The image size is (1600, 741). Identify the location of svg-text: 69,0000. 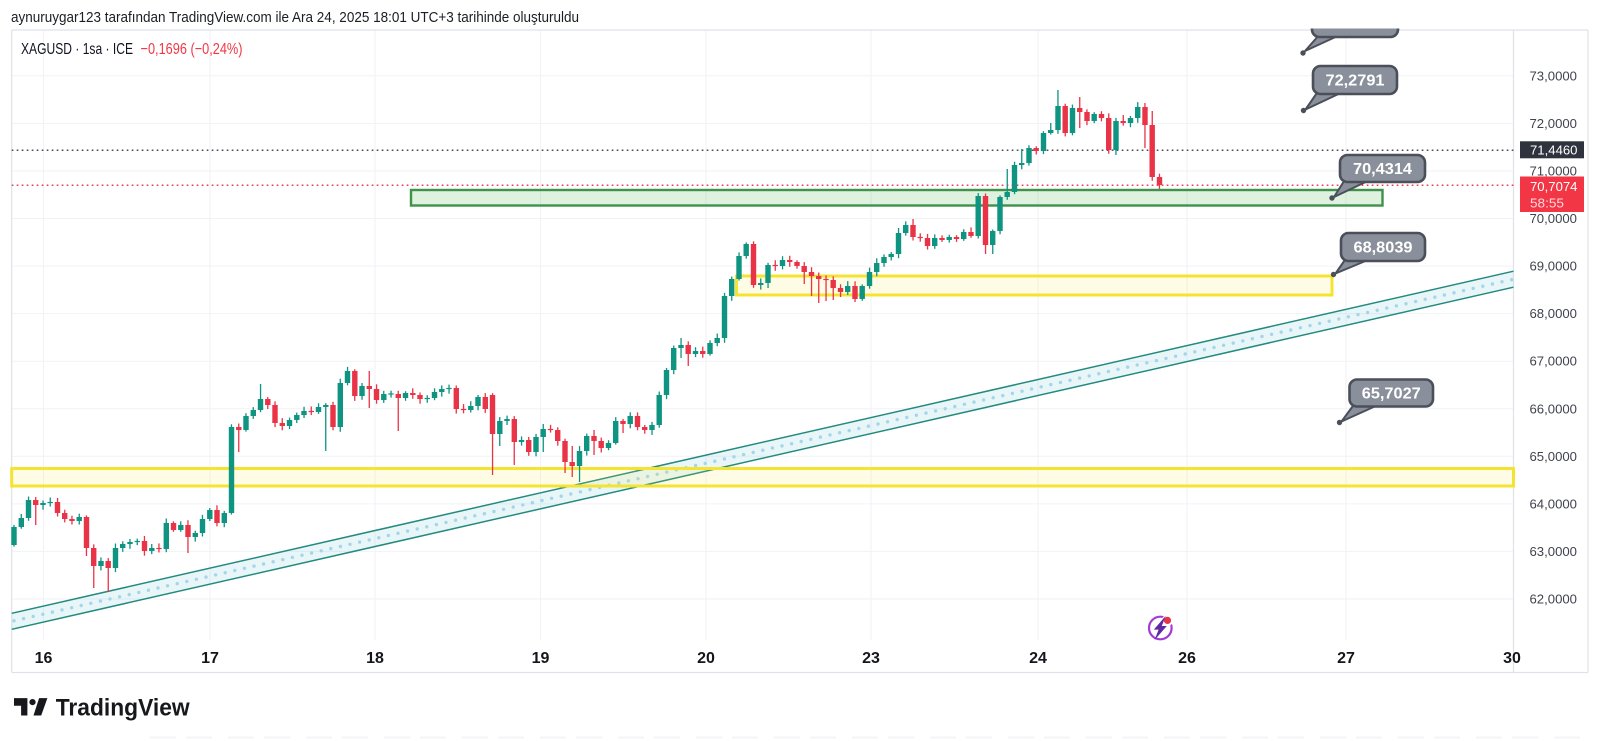
(1554, 266).